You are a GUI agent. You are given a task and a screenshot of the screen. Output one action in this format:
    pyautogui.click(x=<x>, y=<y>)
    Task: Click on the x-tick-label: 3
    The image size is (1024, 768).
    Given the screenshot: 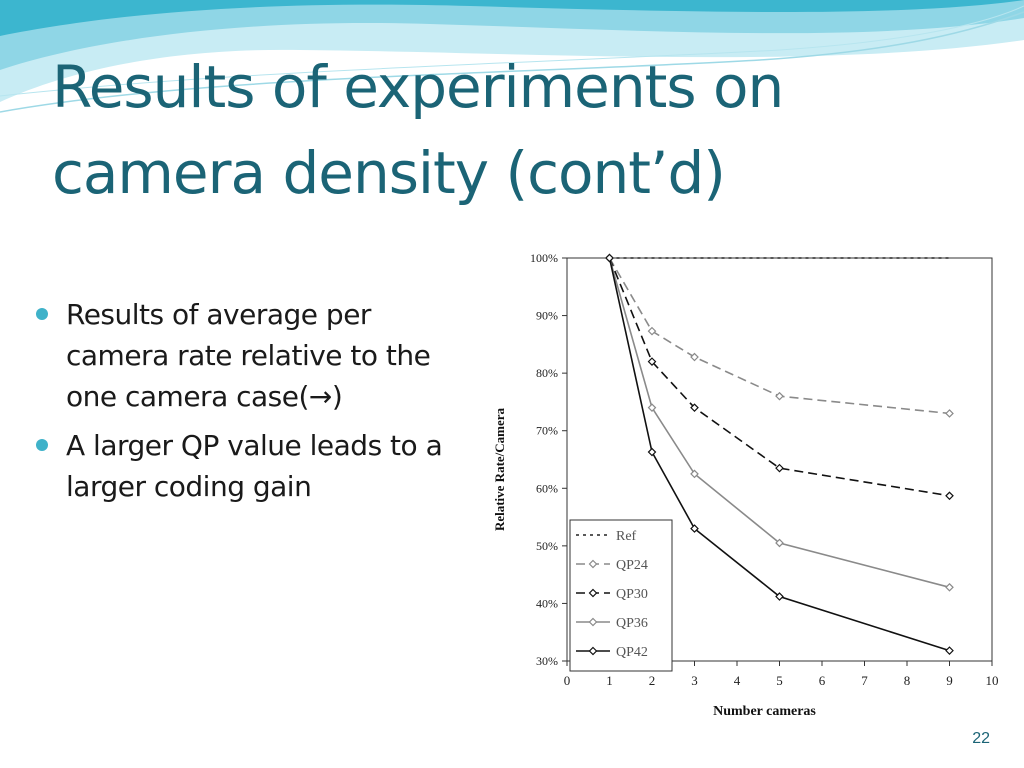 What is the action you would take?
    pyautogui.click(x=694, y=680)
    